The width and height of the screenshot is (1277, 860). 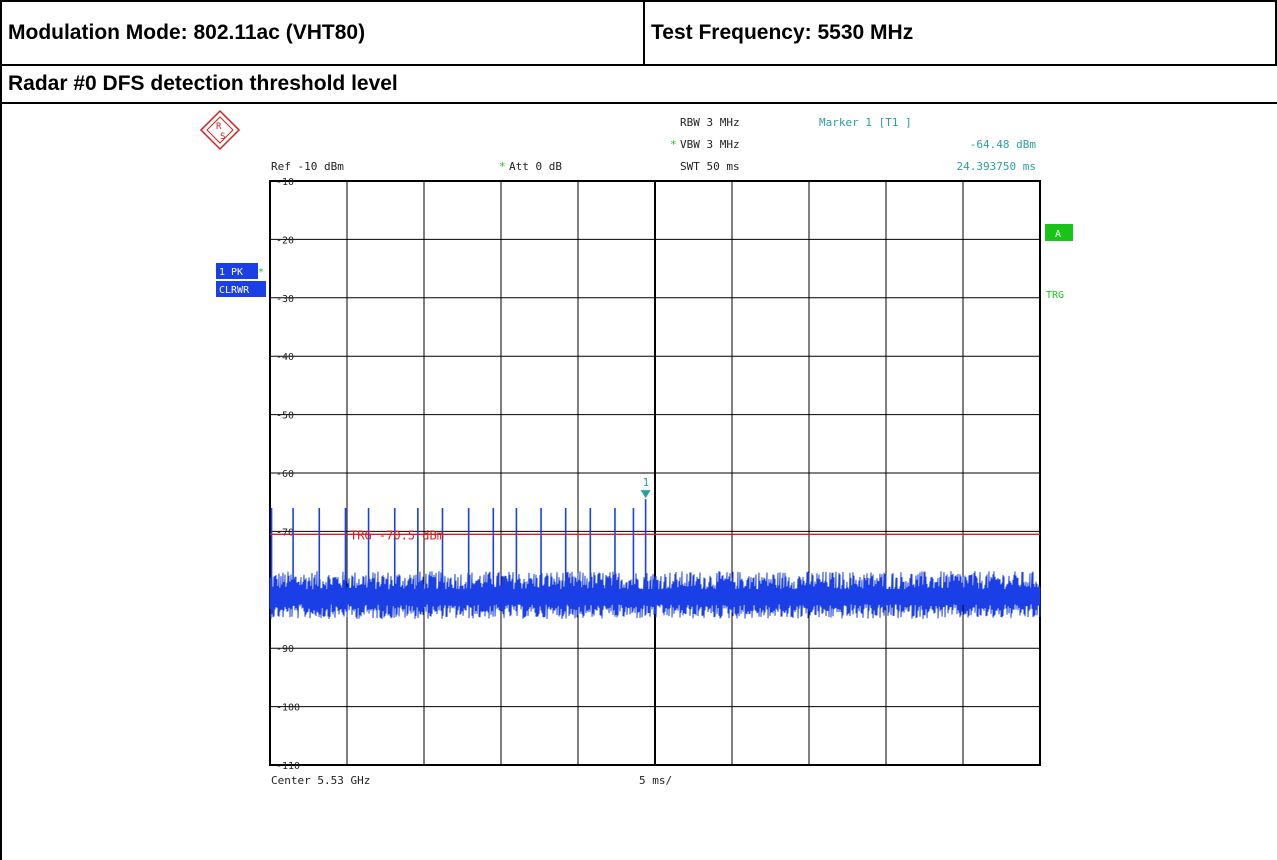 I want to click on modulation-mode-cell: Modulation Mode: 802.11ac (VHT80), so click(x=322, y=33).